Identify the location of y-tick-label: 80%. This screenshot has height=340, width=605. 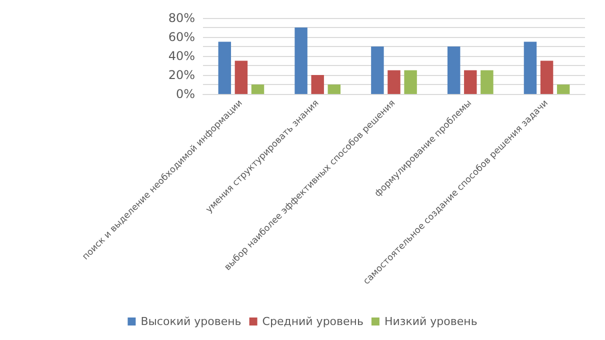
(181, 18).